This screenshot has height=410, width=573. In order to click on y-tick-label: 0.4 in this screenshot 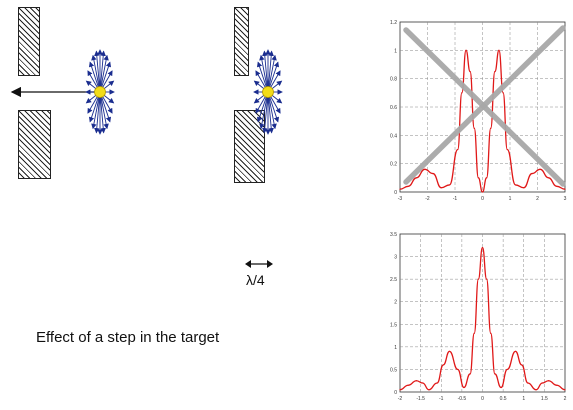, I will do `click(393, 136)`.